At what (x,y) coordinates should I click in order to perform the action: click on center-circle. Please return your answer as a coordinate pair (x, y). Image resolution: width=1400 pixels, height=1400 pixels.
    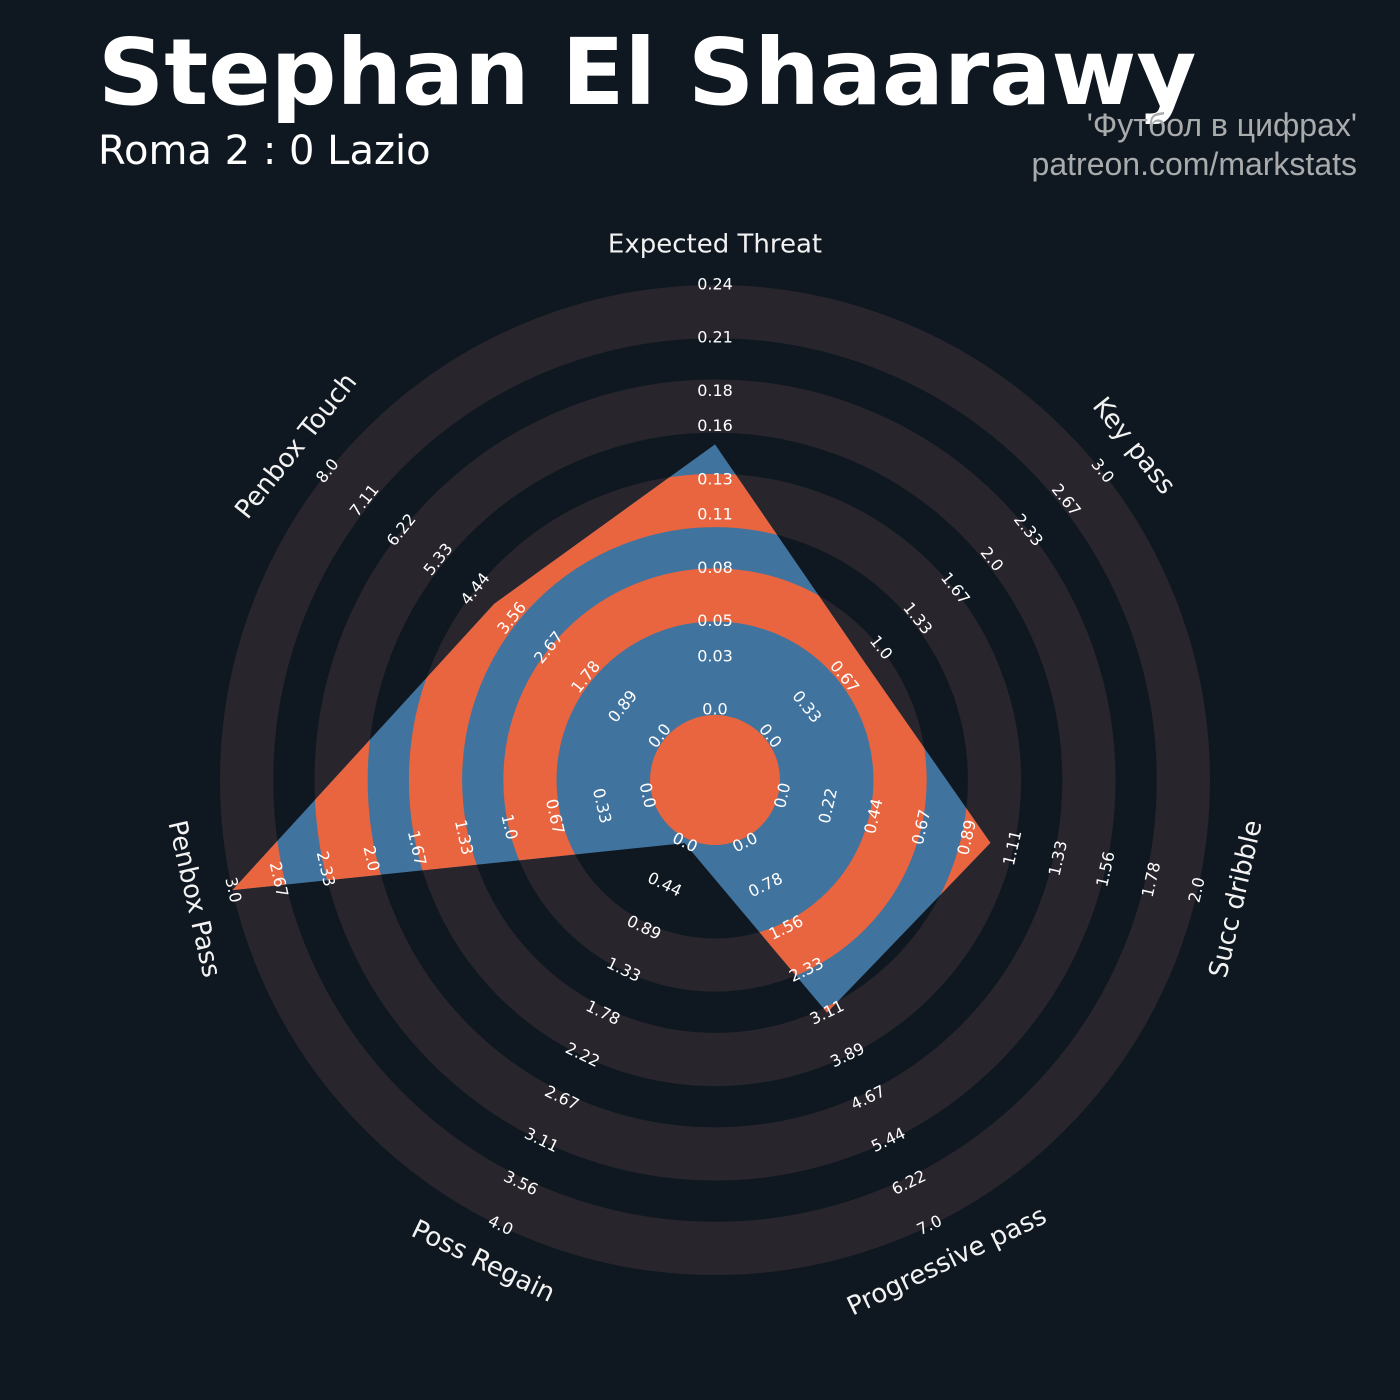
    Looking at the image, I should click on (715, 780).